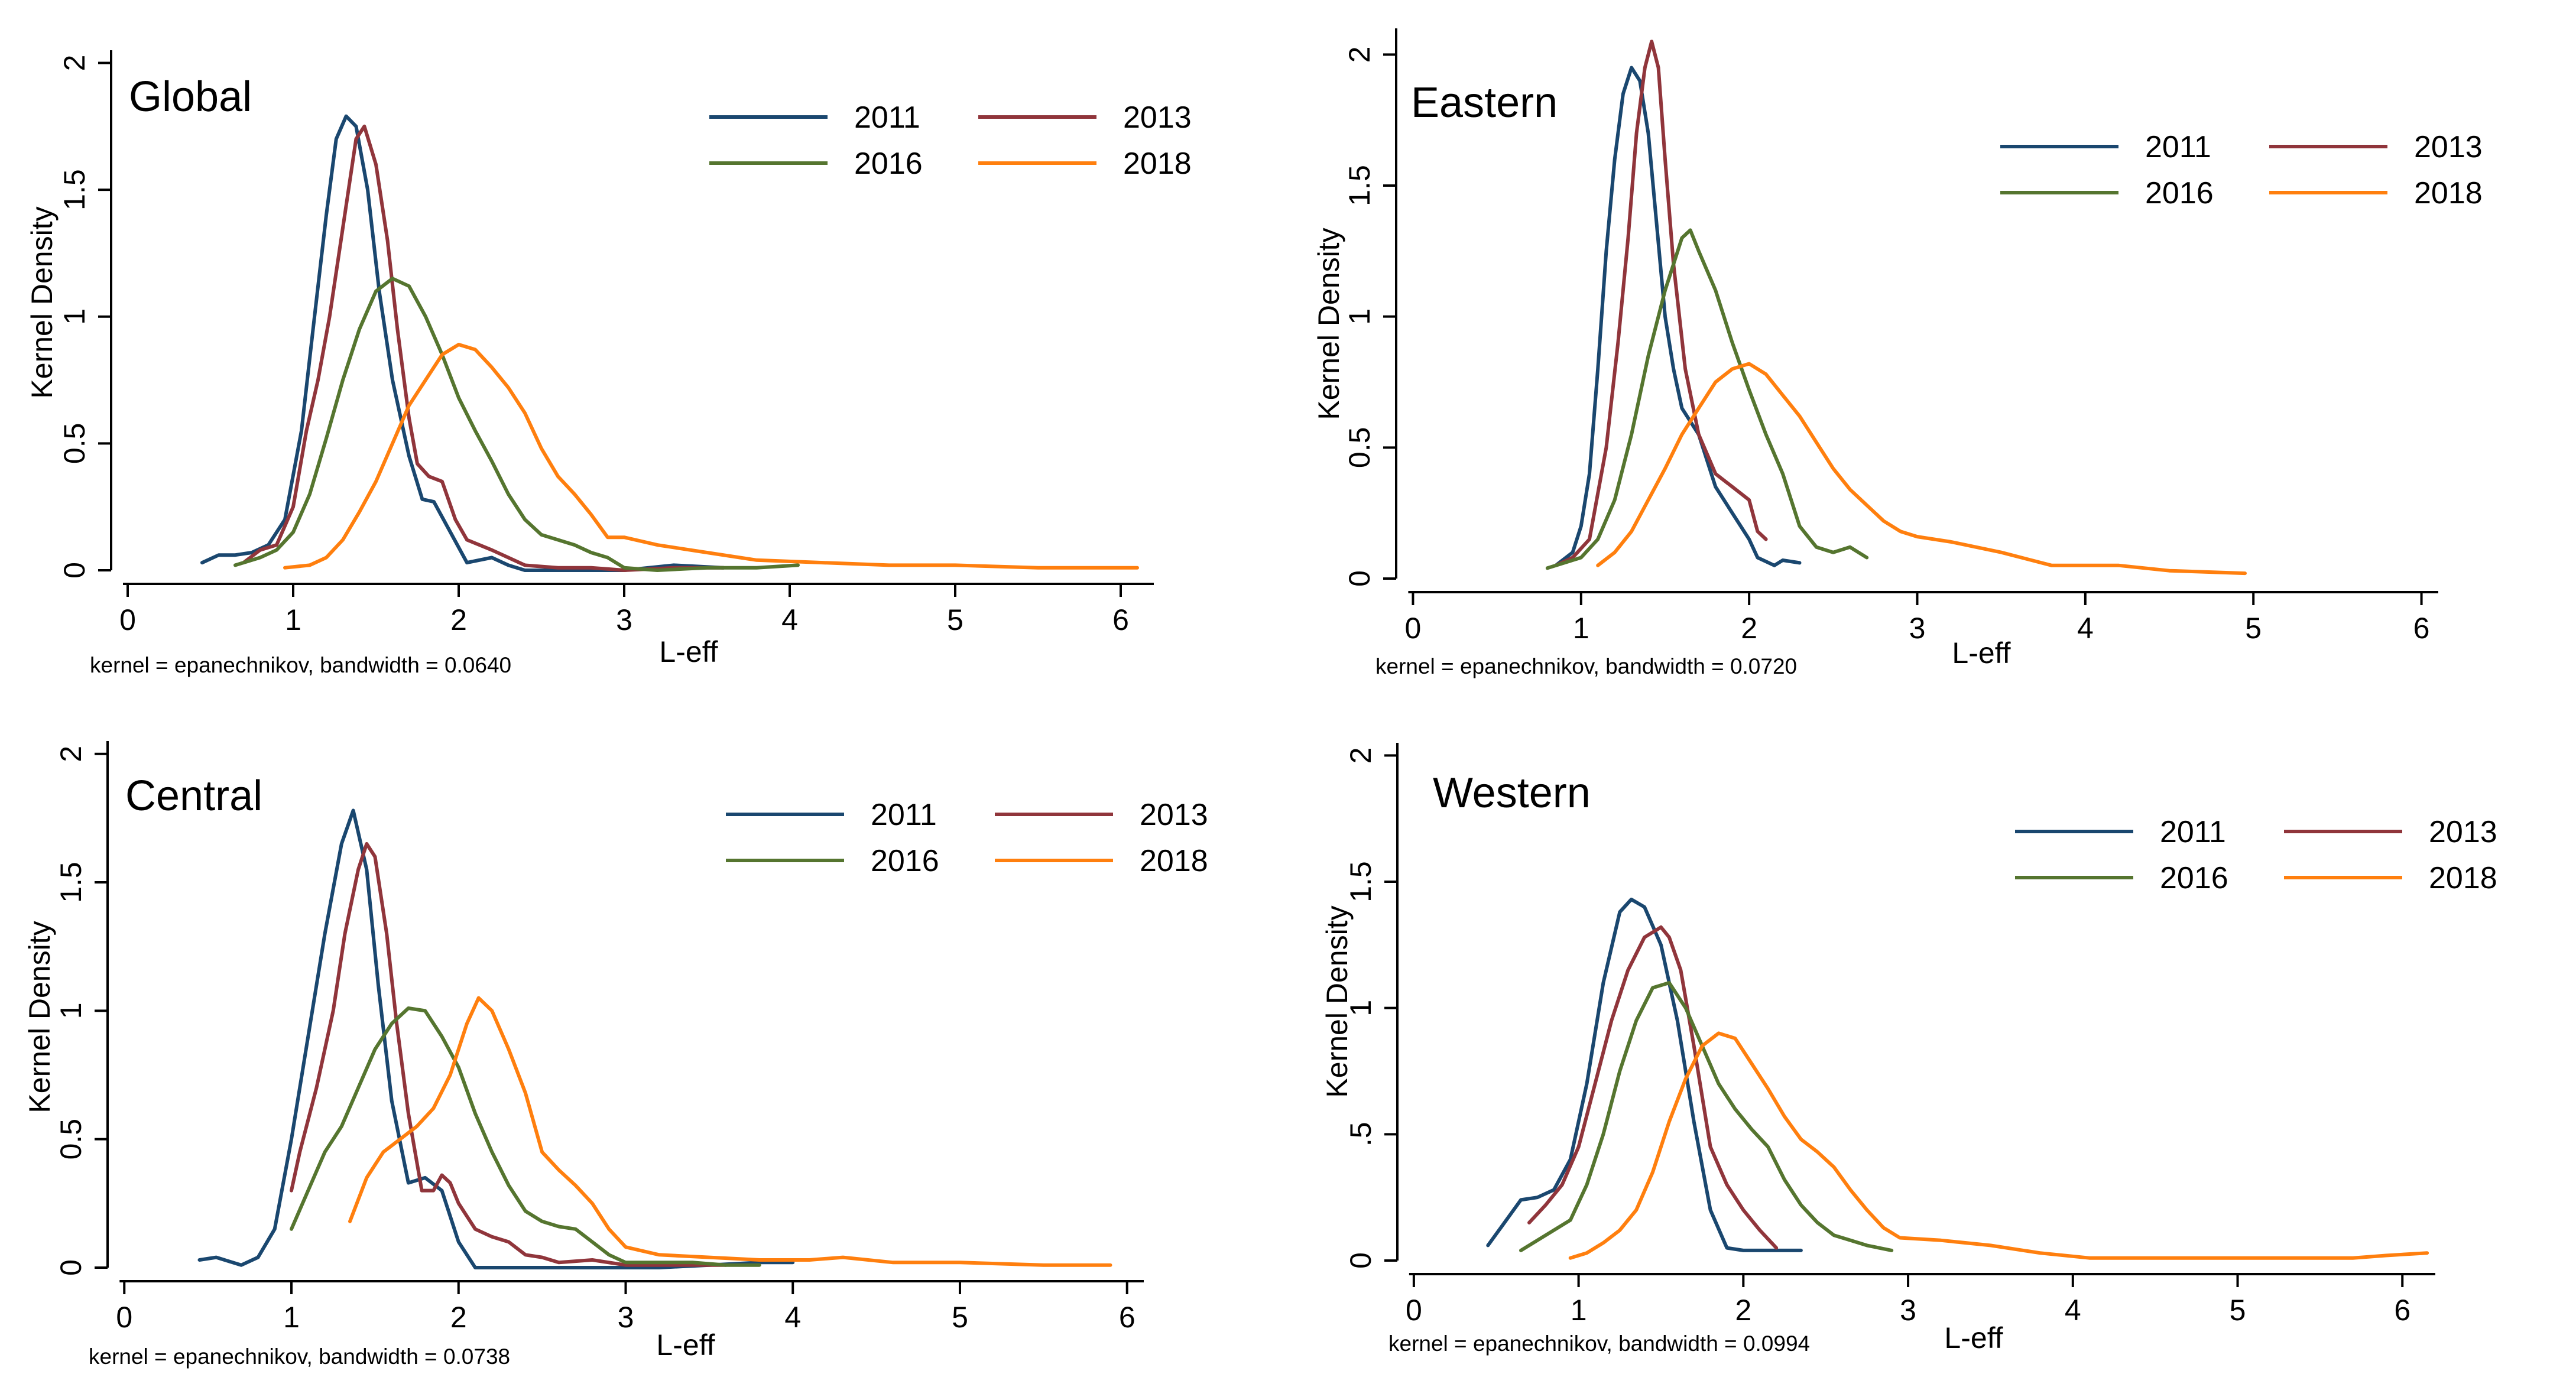 The width and height of the screenshot is (2576, 1387). I want to click on y-tick-label: .5, so click(1360, 1134).